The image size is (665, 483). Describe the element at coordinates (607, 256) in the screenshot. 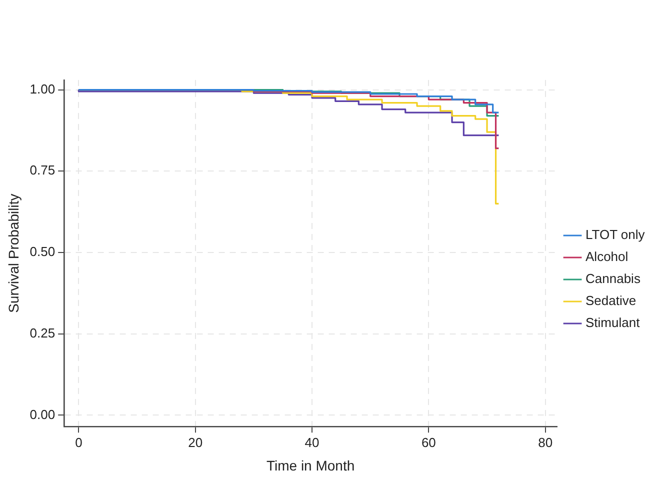

I see `legend-label: Alcohol` at that location.